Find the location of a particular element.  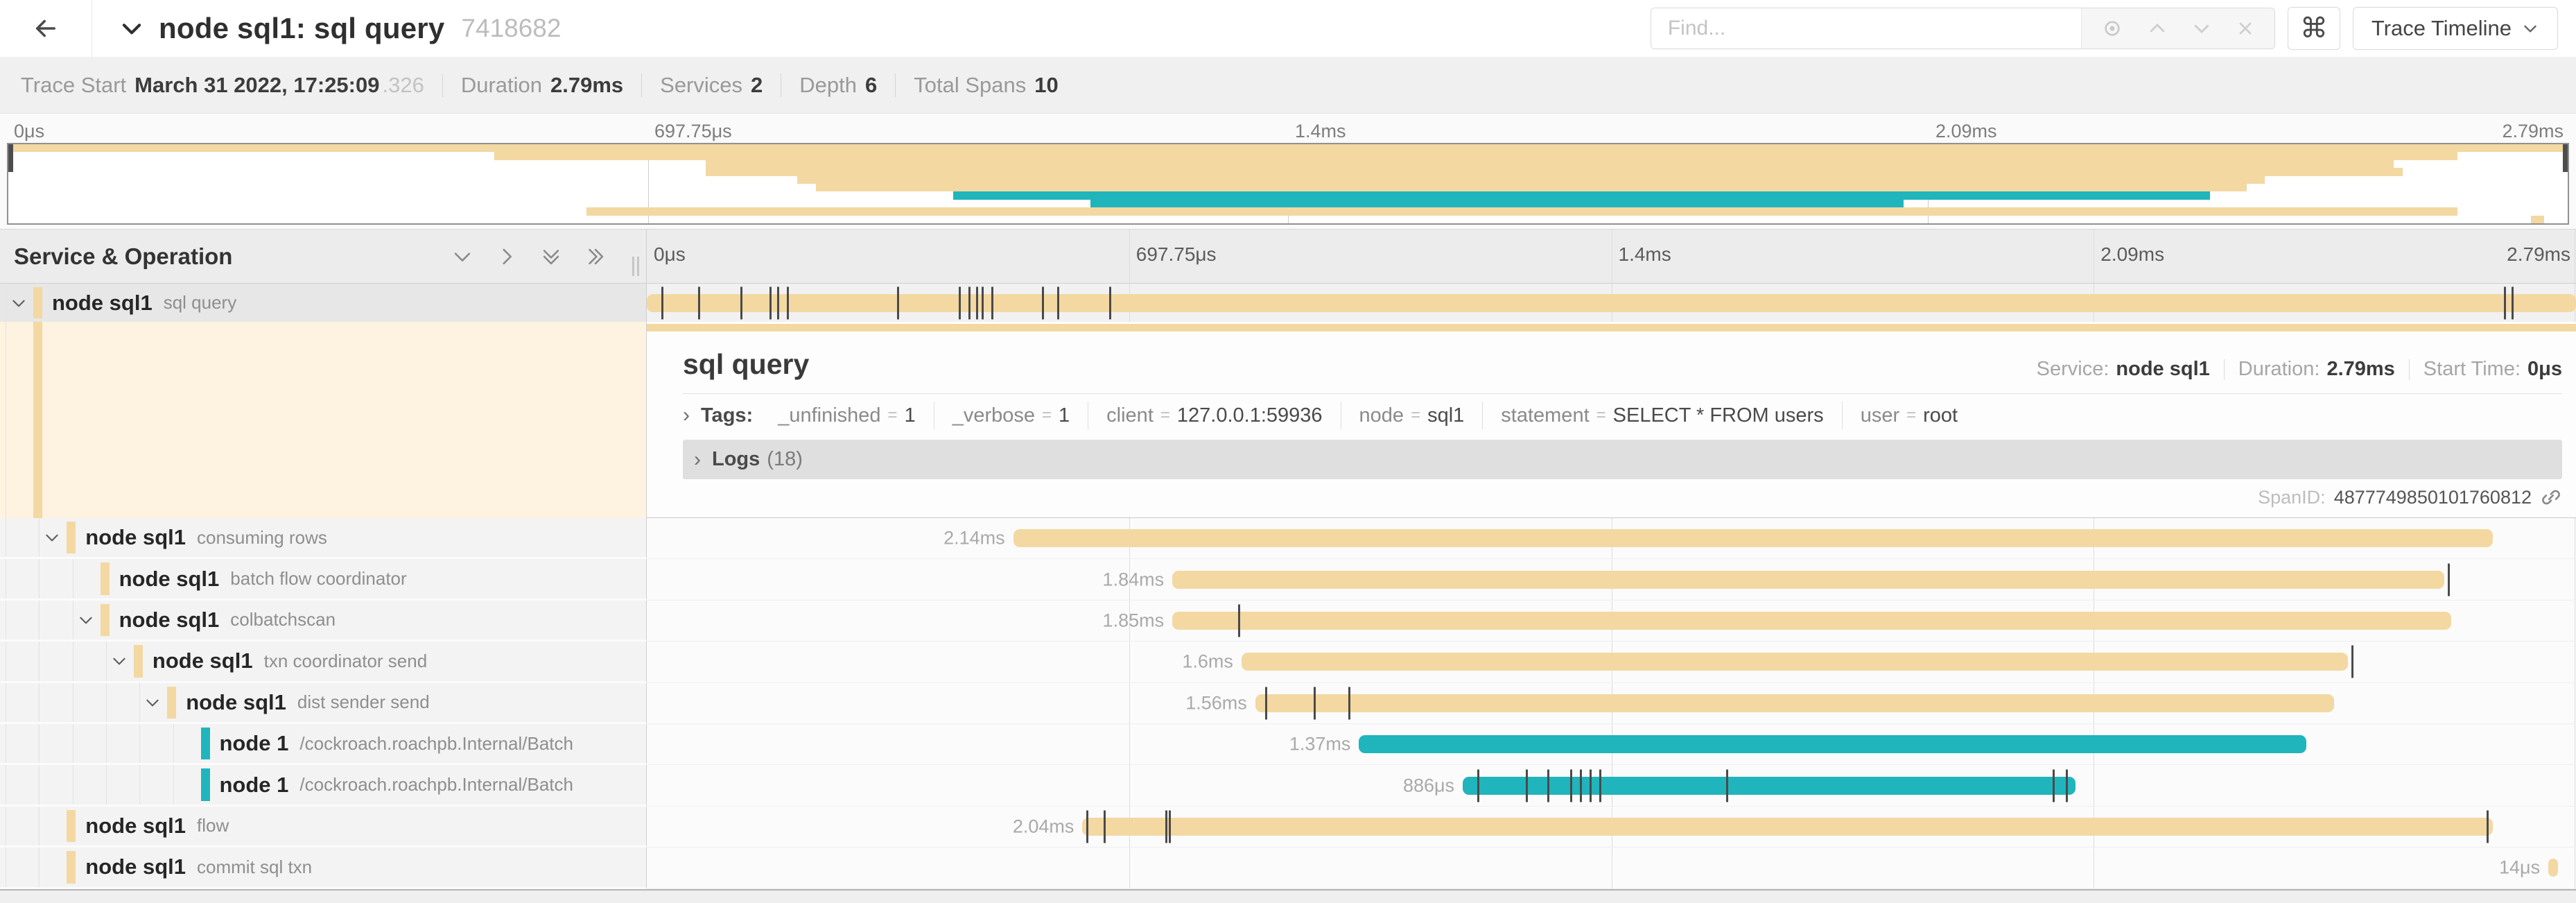

column-resize-handle is located at coordinates (635, 266).